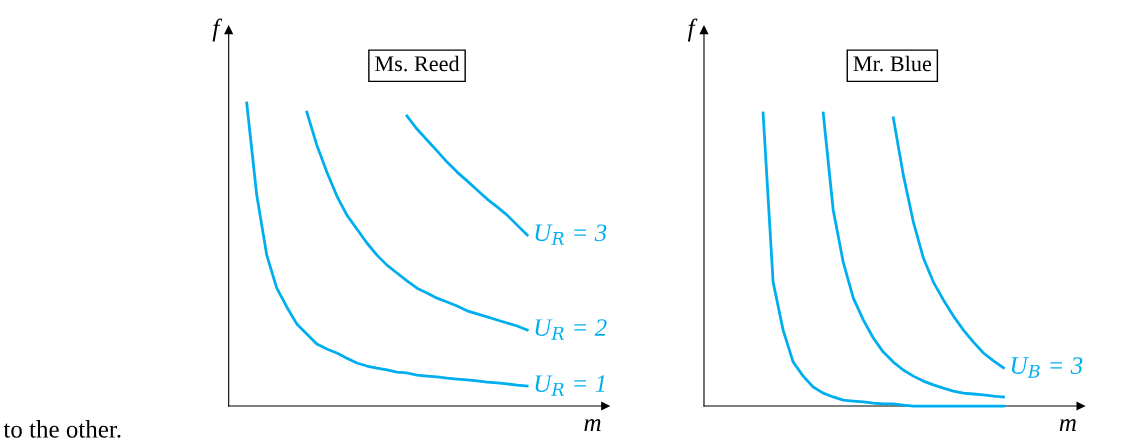  What do you see at coordinates (892, 63) in the screenshot?
I see `chart-title: Mr. Blue` at bounding box center [892, 63].